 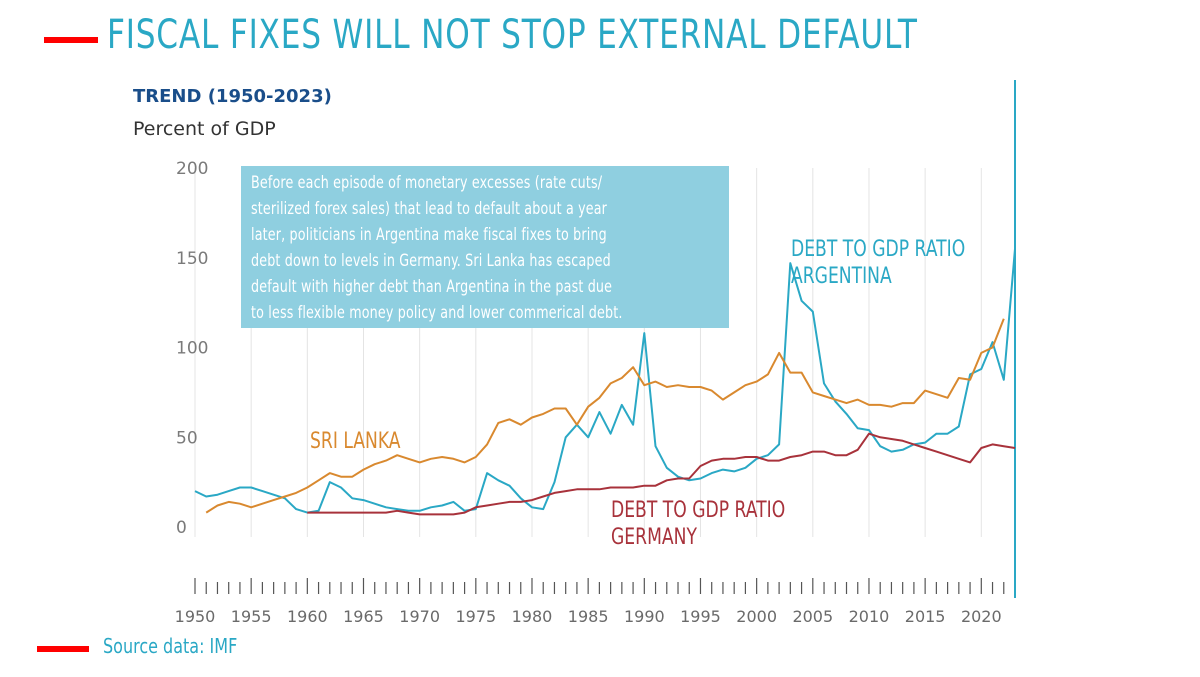 I want to click on x-tick-label: 1990, so click(x=644, y=616).